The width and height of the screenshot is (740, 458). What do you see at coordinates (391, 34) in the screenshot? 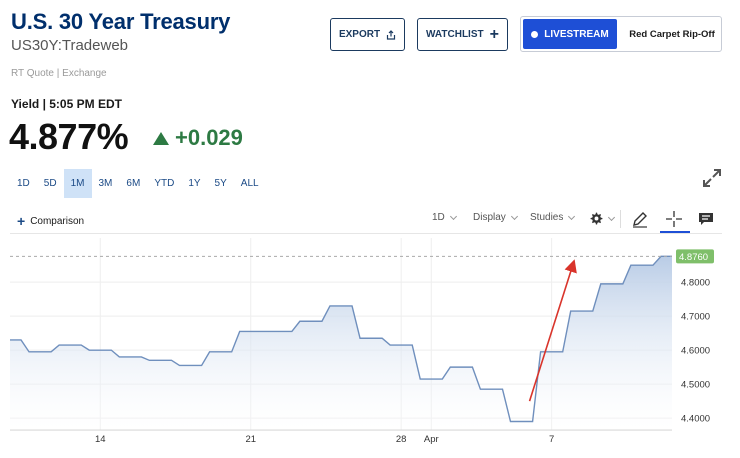
I see `share-out-icon` at bounding box center [391, 34].